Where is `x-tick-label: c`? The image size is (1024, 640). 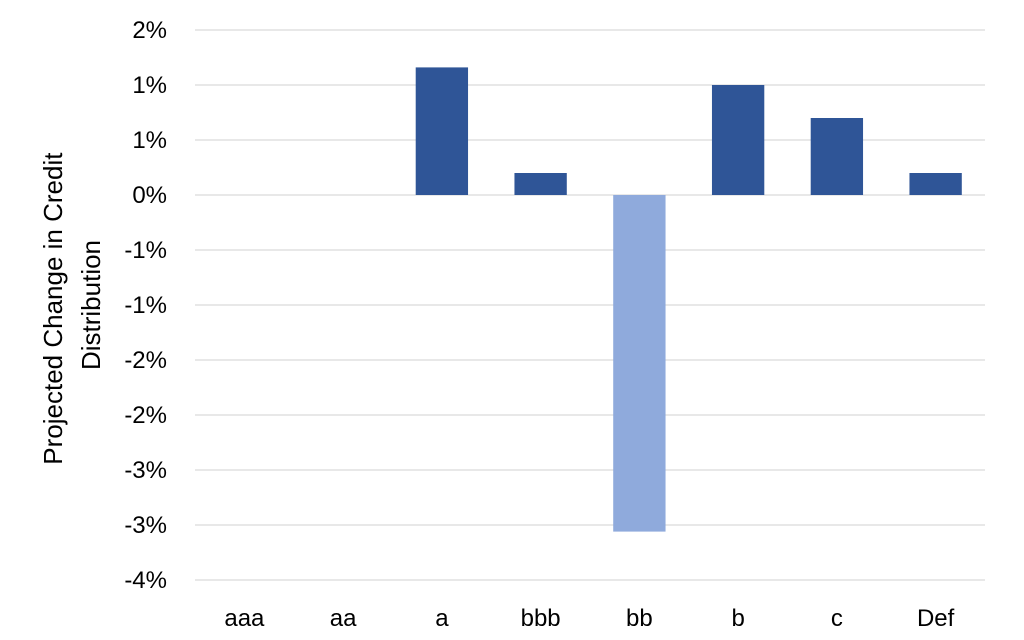
x-tick-label: c is located at coordinates (837, 618).